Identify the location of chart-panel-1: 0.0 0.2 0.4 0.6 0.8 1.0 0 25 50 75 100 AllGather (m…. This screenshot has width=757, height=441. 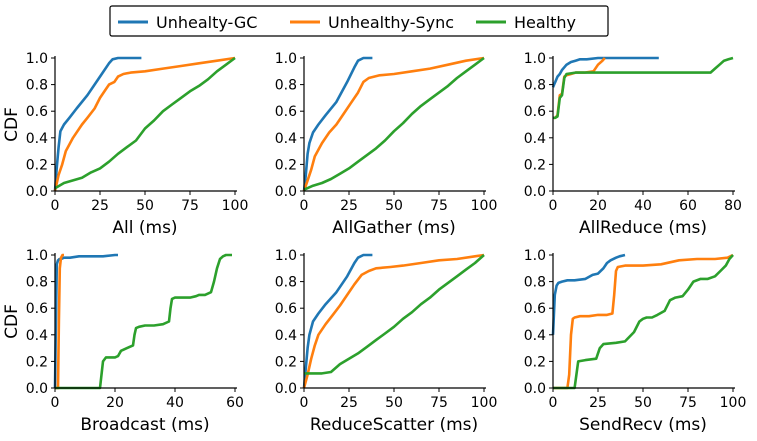
(386, 144).